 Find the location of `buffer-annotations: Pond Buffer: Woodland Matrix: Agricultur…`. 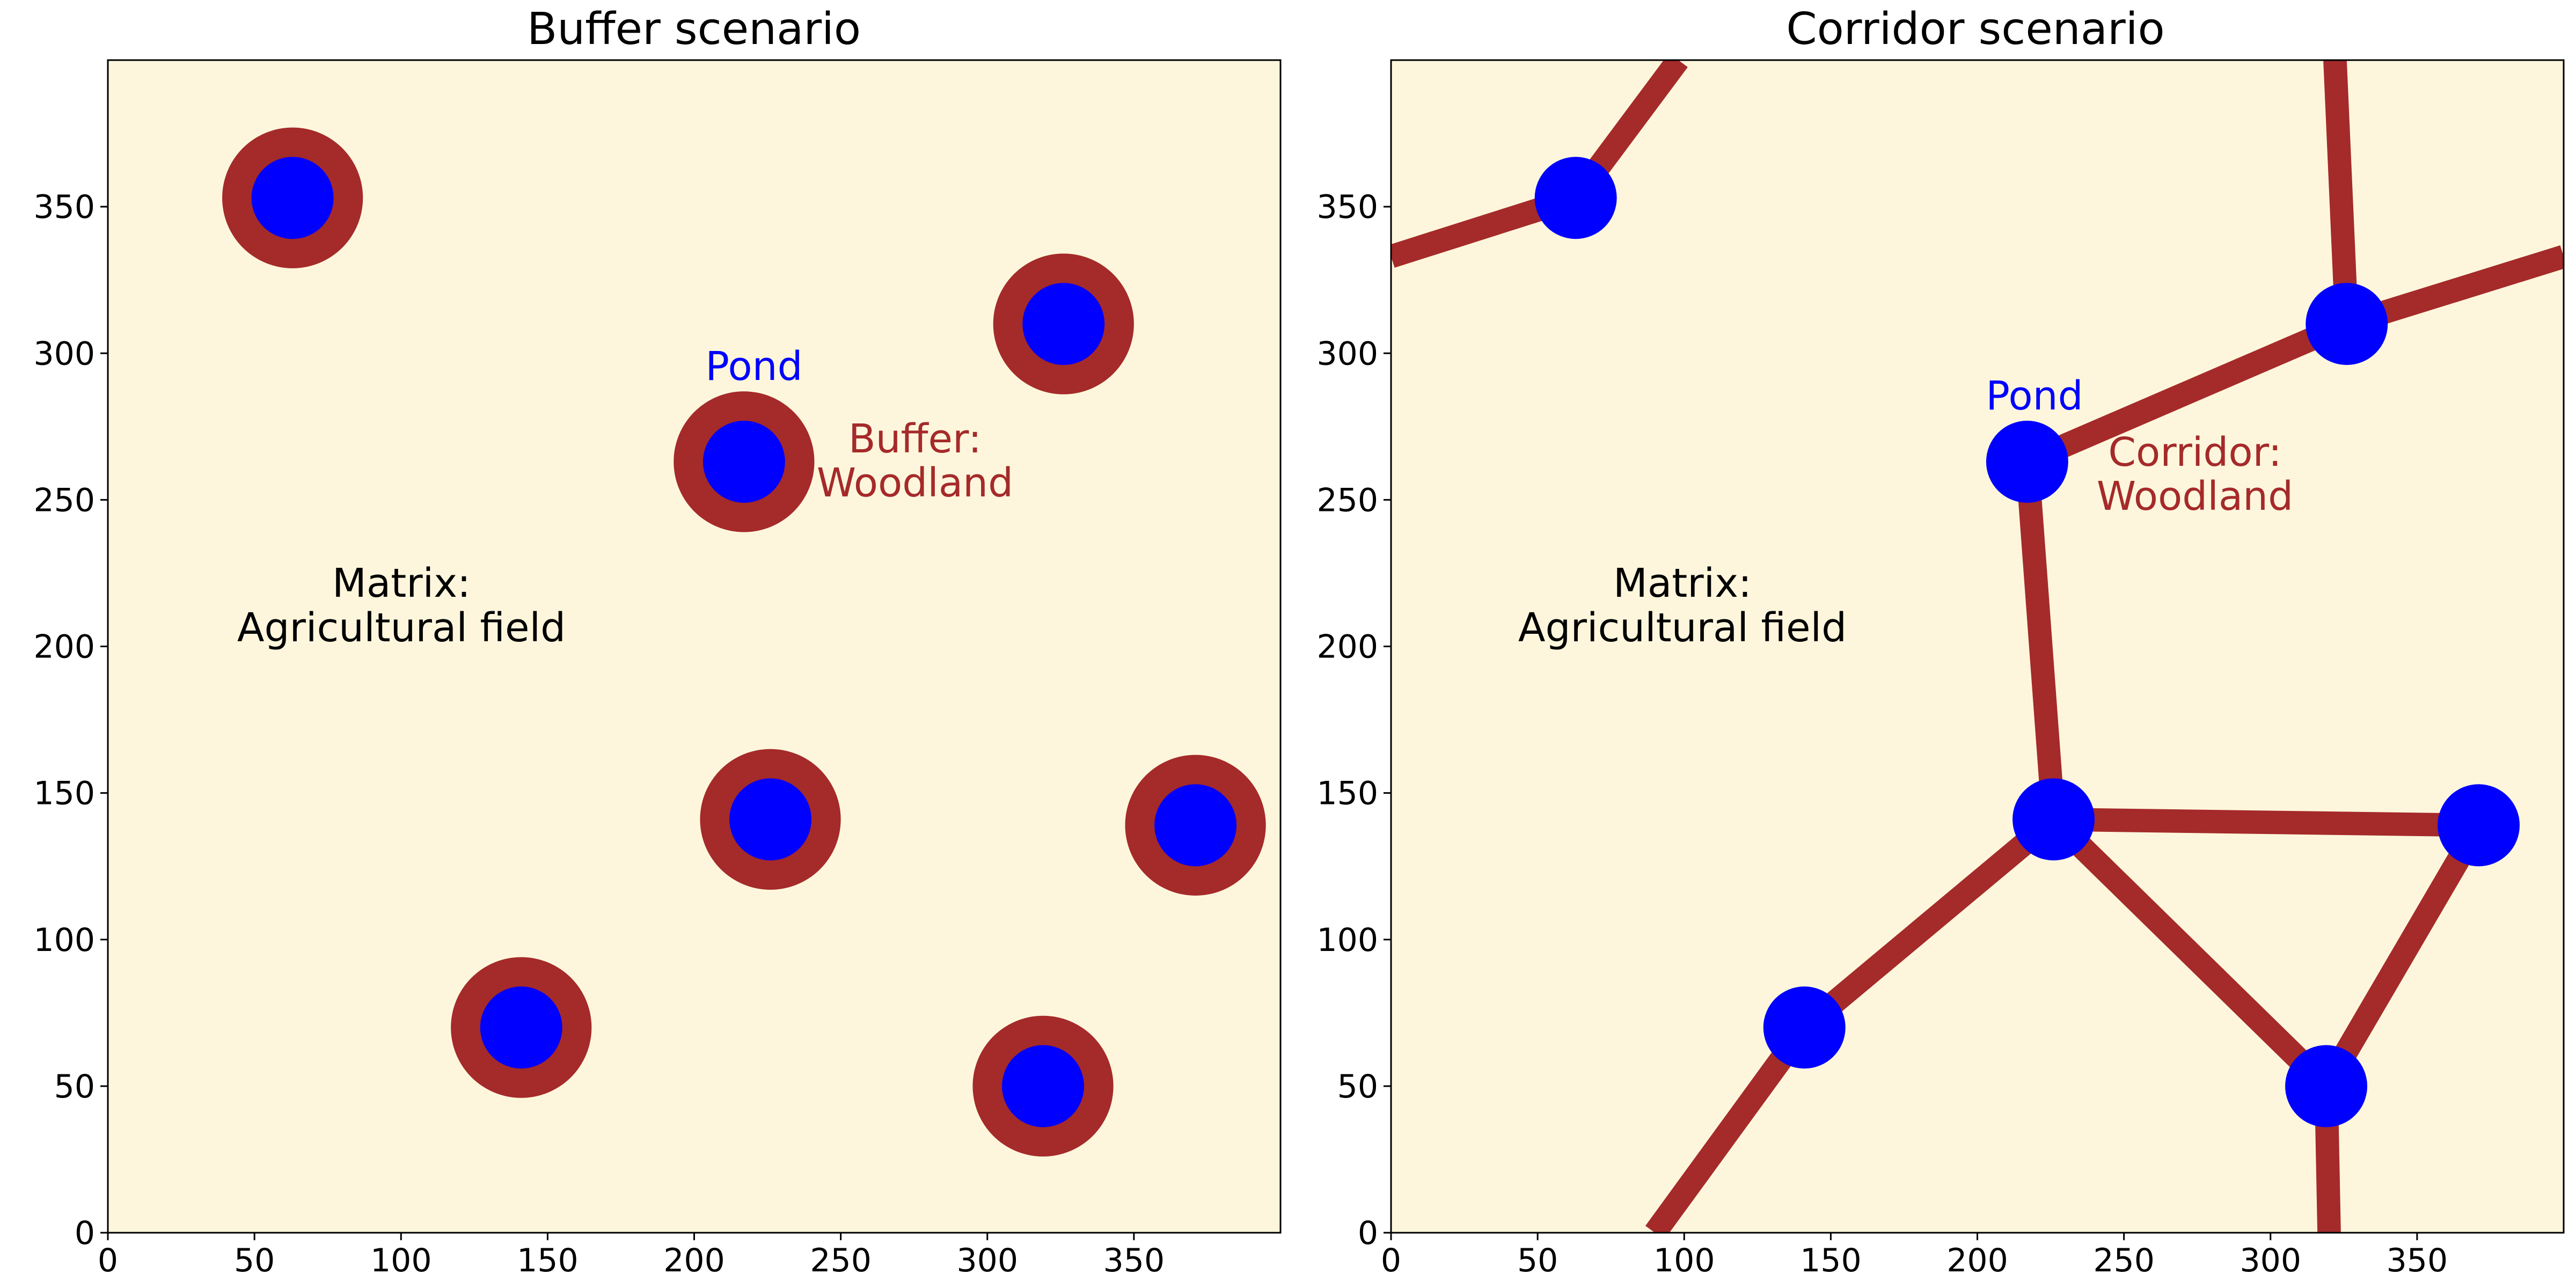

buffer-annotations: Pond Buffer: Woodland Matrix: Agricultur… is located at coordinates (625, 497).